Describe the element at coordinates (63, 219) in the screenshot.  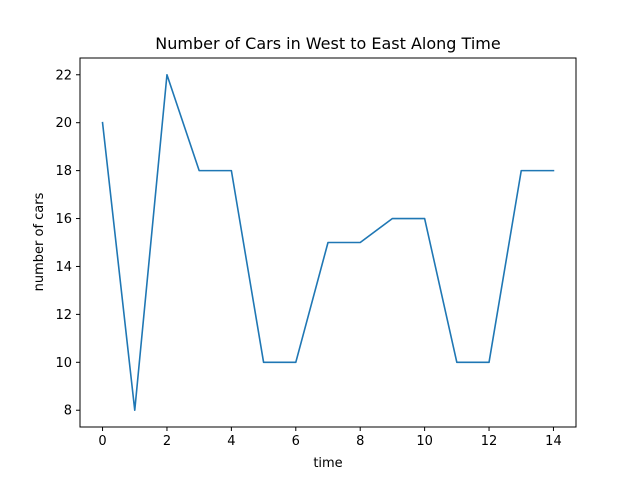
I see `y-tick-label: 16` at that location.